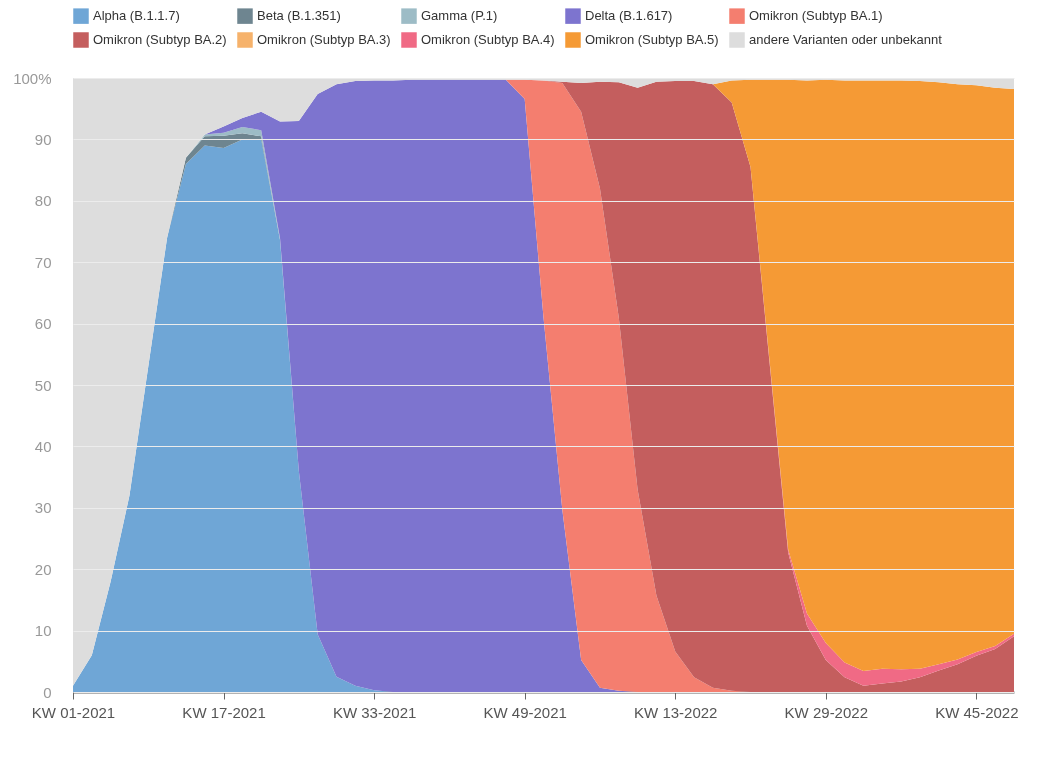 The image size is (1048, 772). I want to click on legend-label: Omikron (Subtyp BA.2), so click(160, 39).